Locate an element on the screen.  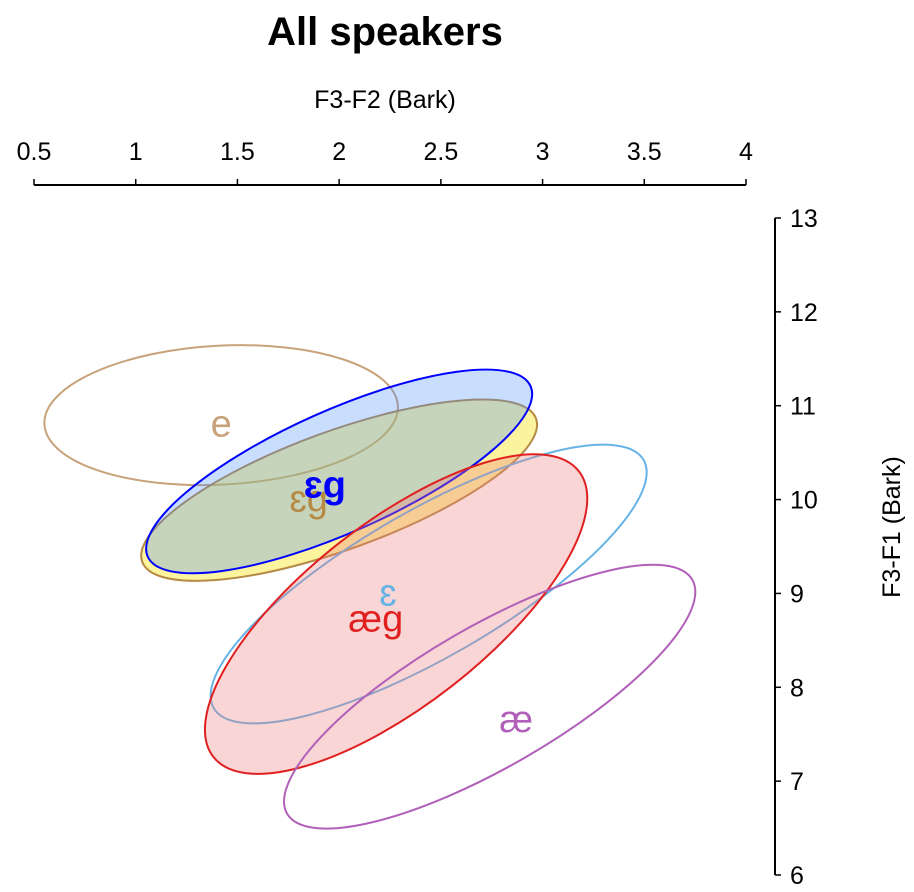
x-tick-label: 0.5 is located at coordinates (34, 152).